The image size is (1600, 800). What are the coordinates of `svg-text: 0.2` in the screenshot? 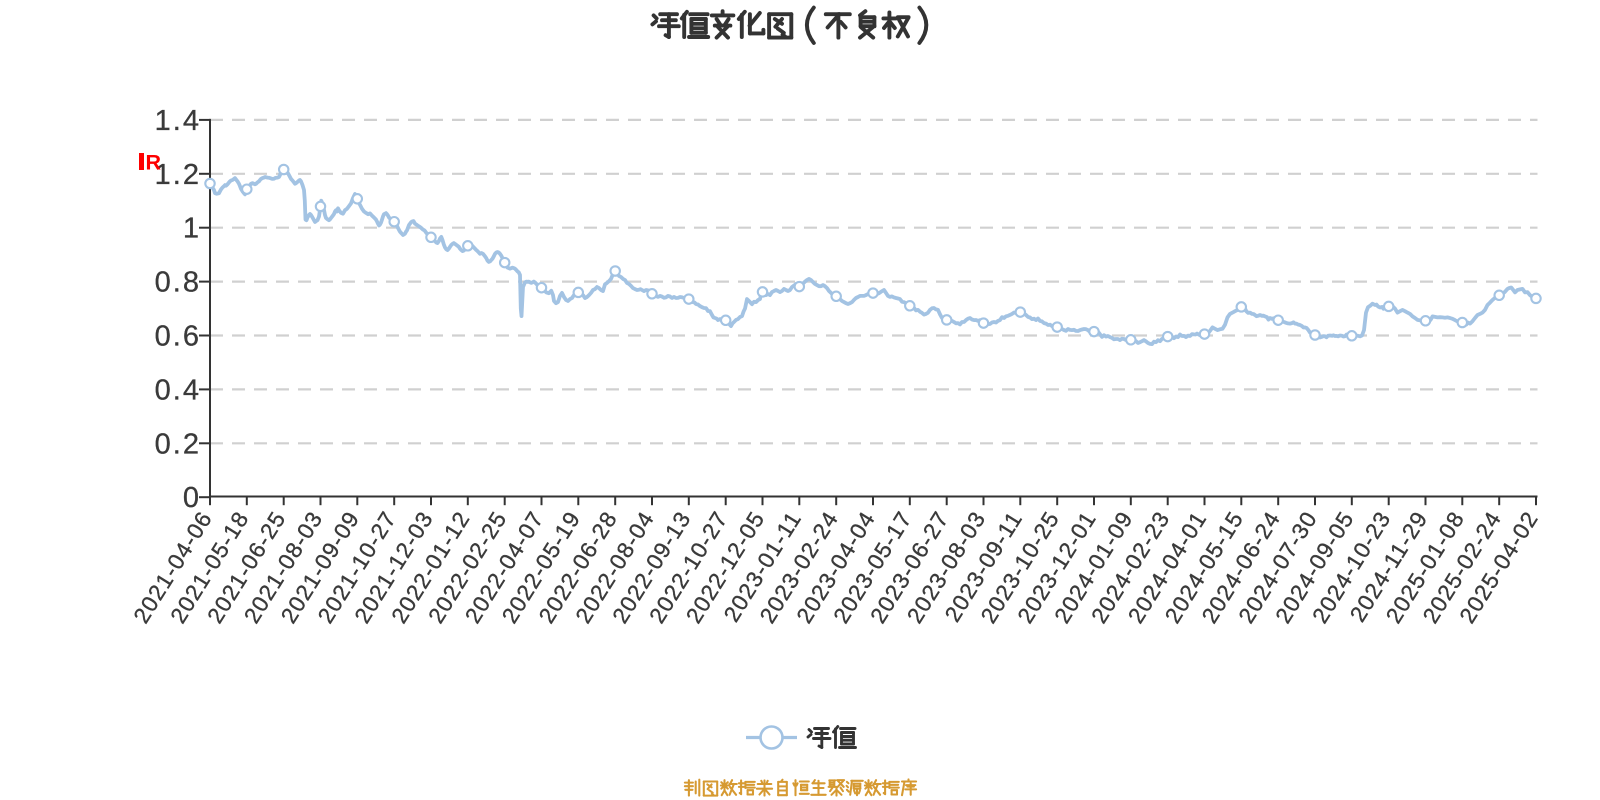 It's located at (178, 444).